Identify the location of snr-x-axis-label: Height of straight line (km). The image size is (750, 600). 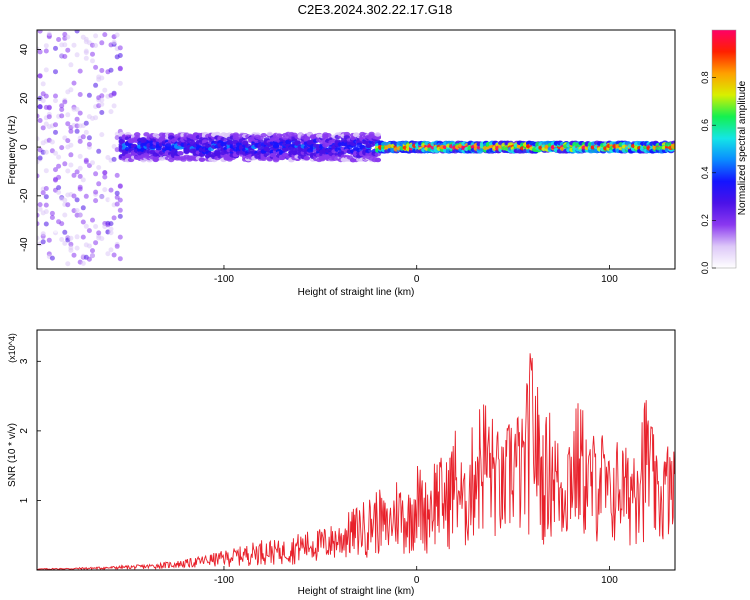
(356, 591).